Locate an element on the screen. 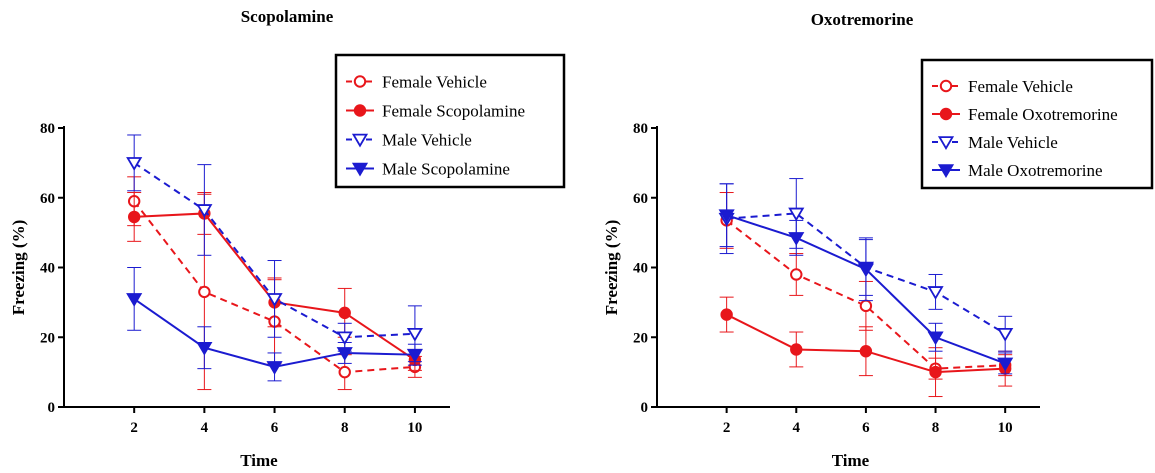  legend-label: Male Scopolamine is located at coordinates (446, 169).